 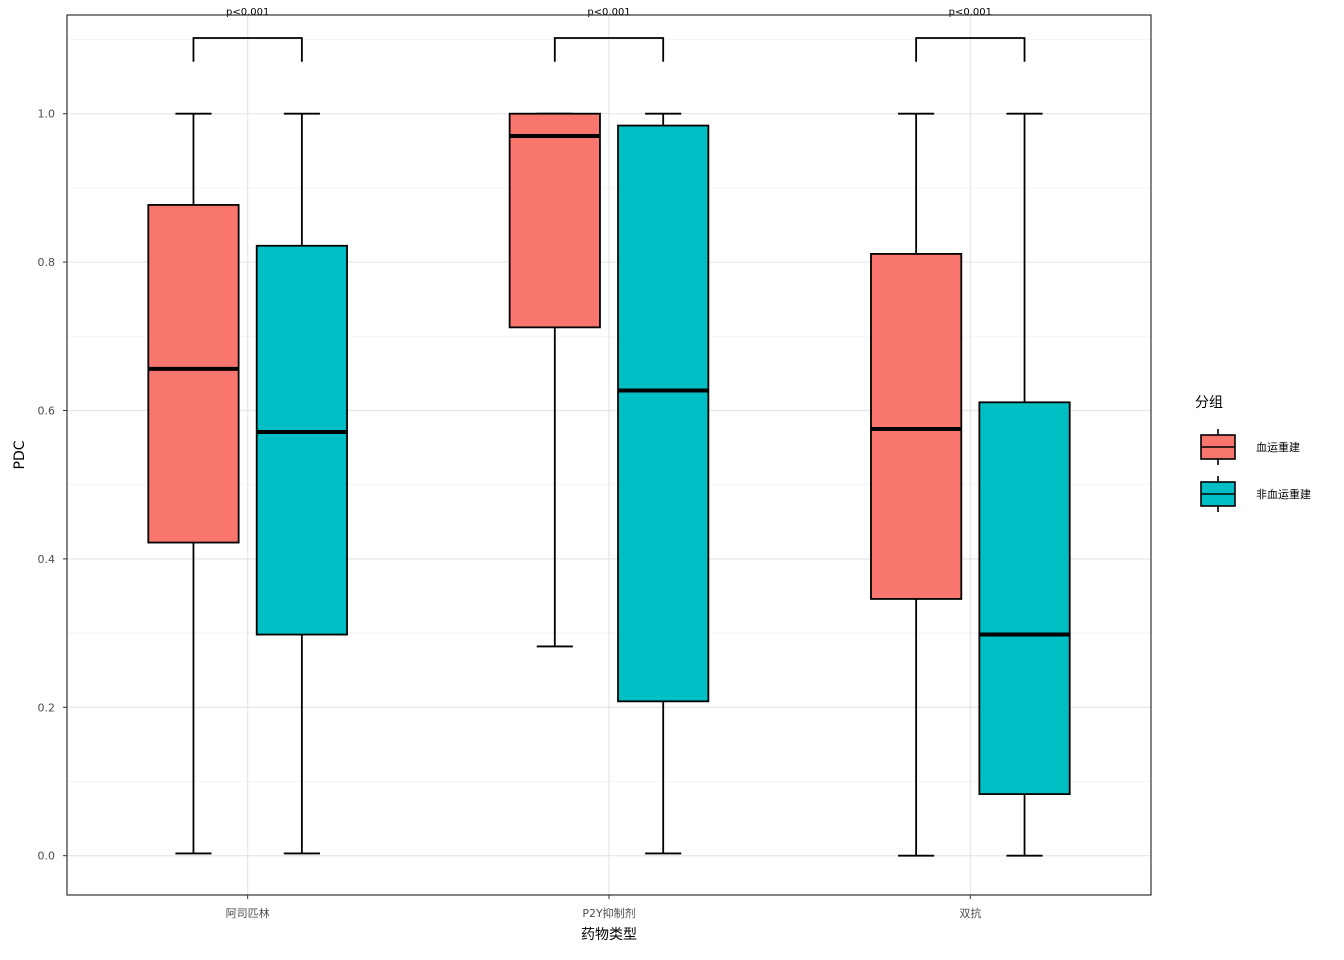 What do you see at coordinates (47, 856) in the screenshot?
I see `y-tick-label: 0.0` at bounding box center [47, 856].